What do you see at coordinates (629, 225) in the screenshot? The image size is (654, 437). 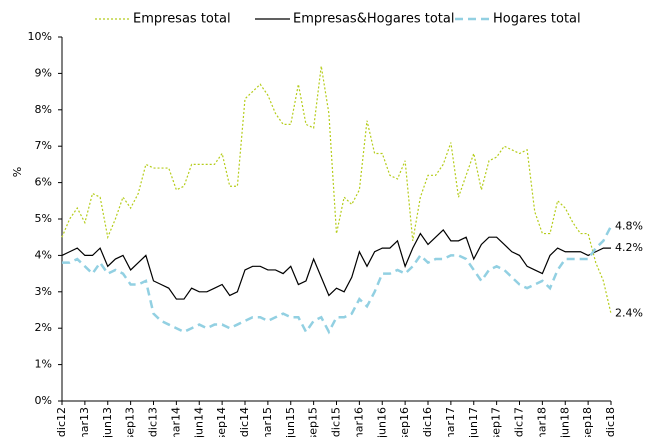 I see `value-label: 4.8%` at bounding box center [629, 225].